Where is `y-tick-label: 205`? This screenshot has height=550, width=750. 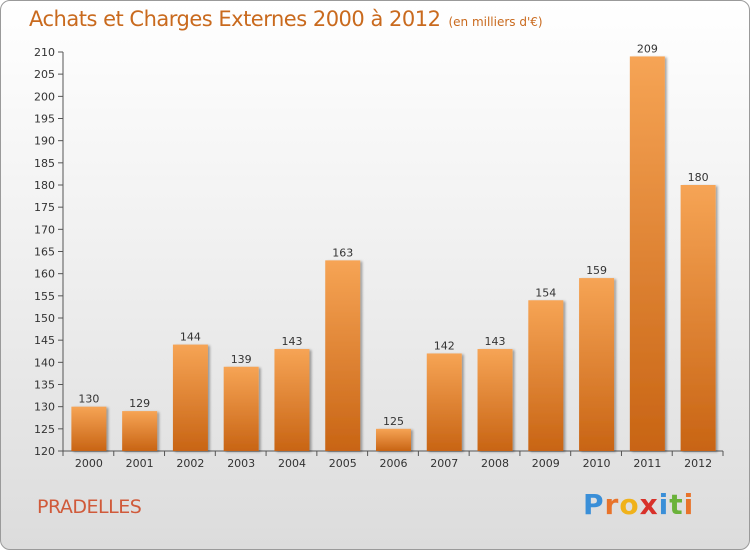
y-tick-label: 205 is located at coordinates (44, 74).